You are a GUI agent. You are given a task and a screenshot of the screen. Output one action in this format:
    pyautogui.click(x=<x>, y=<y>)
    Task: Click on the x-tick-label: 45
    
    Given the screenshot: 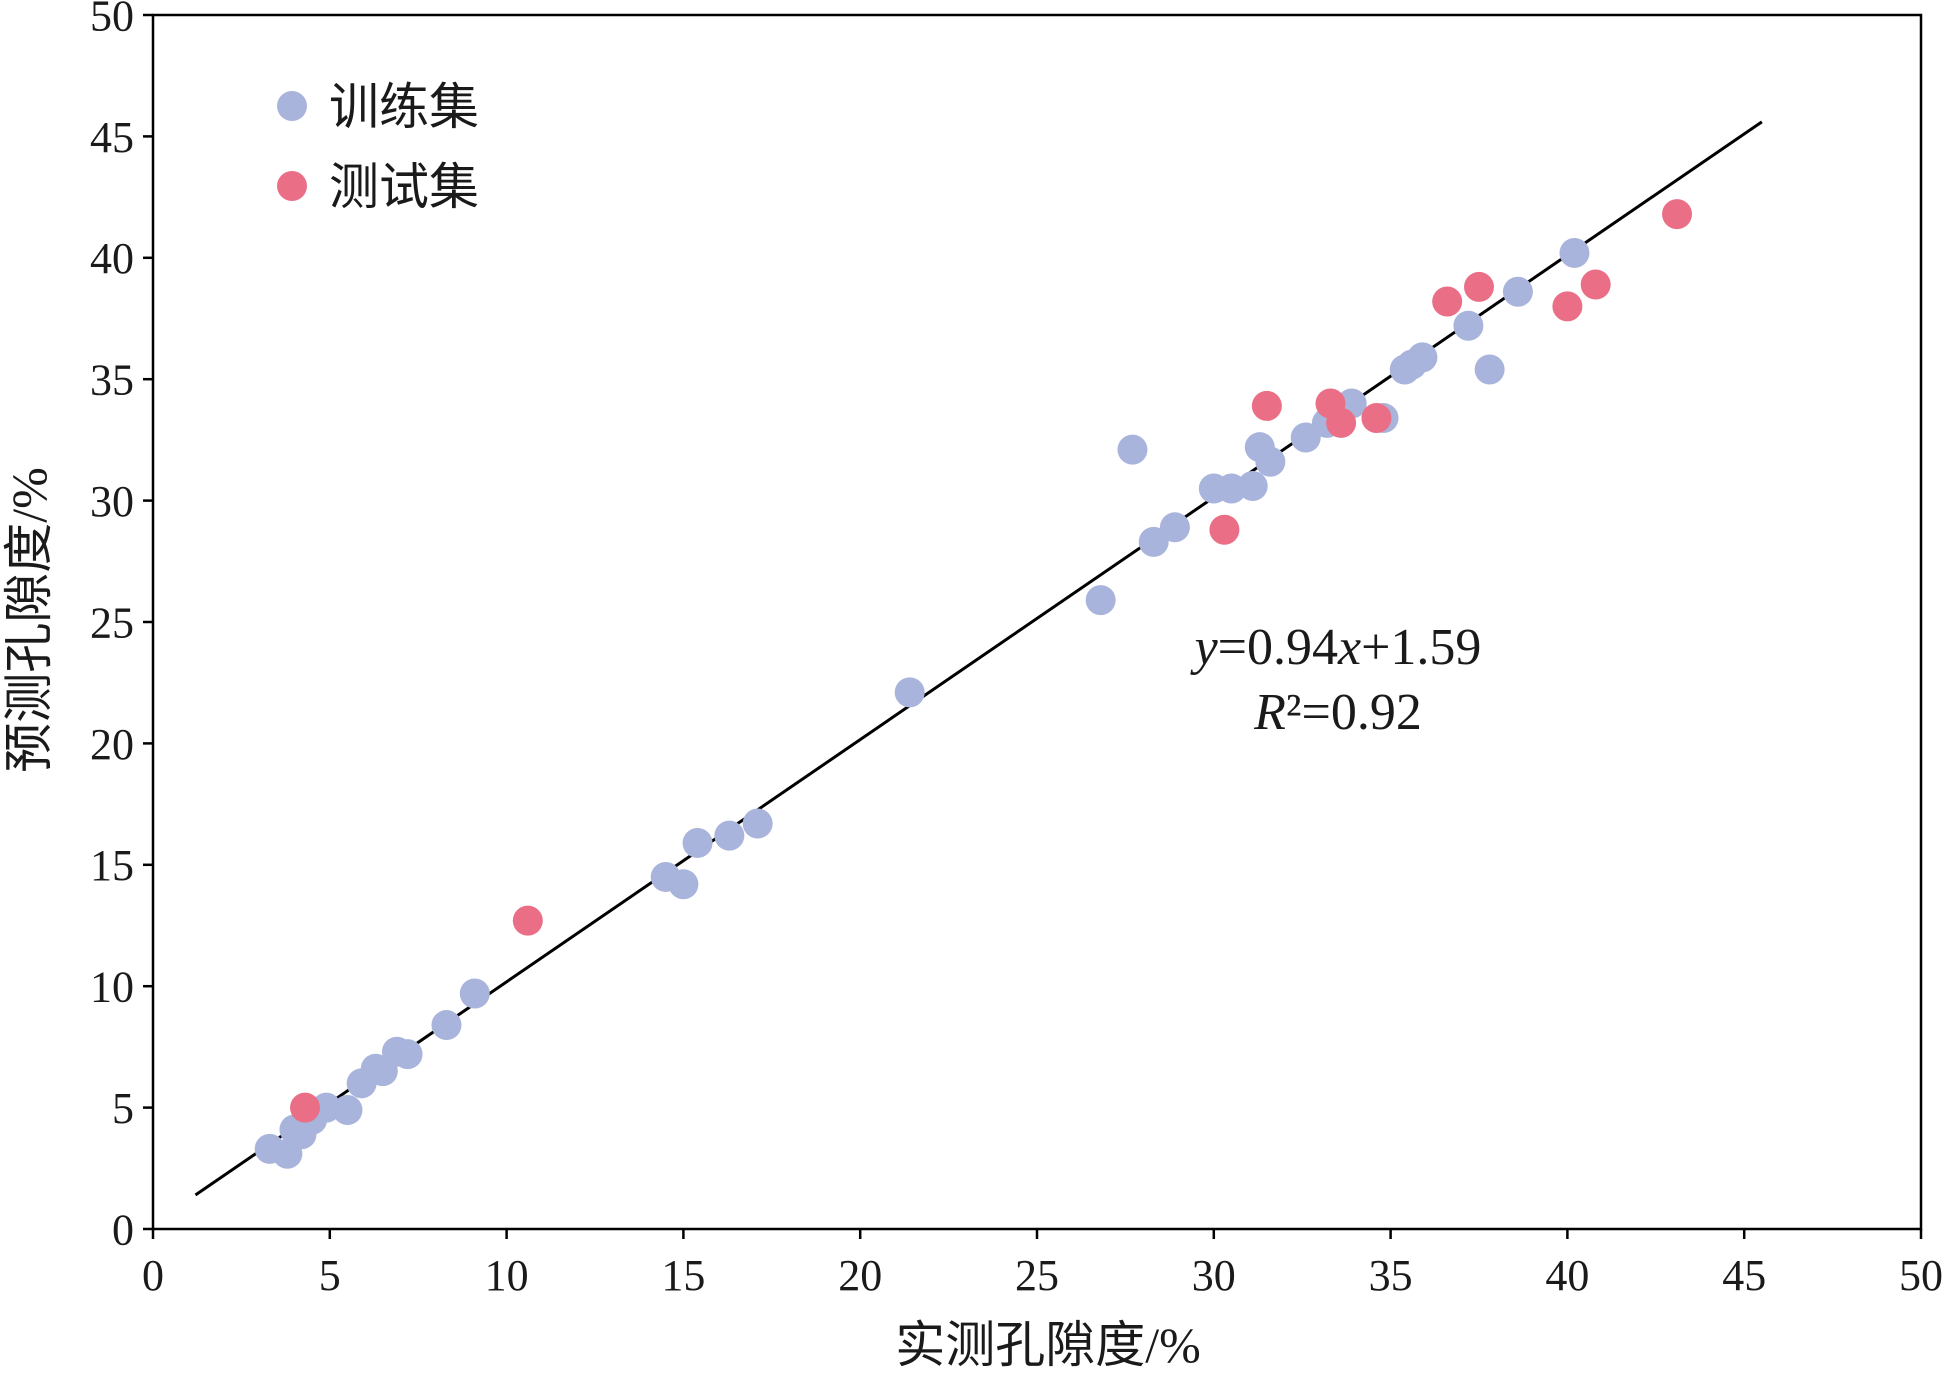 What is the action you would take?
    pyautogui.click(x=1744, y=1275)
    